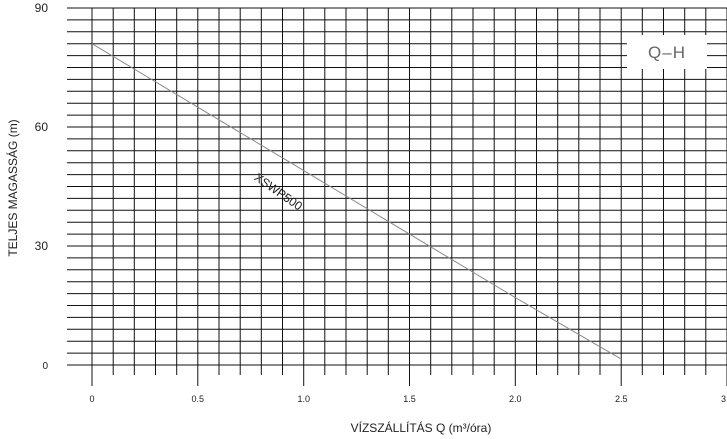 This screenshot has width=727, height=439. Describe the element at coordinates (723, 399) in the screenshot. I see `x-tick-label: 3` at that location.